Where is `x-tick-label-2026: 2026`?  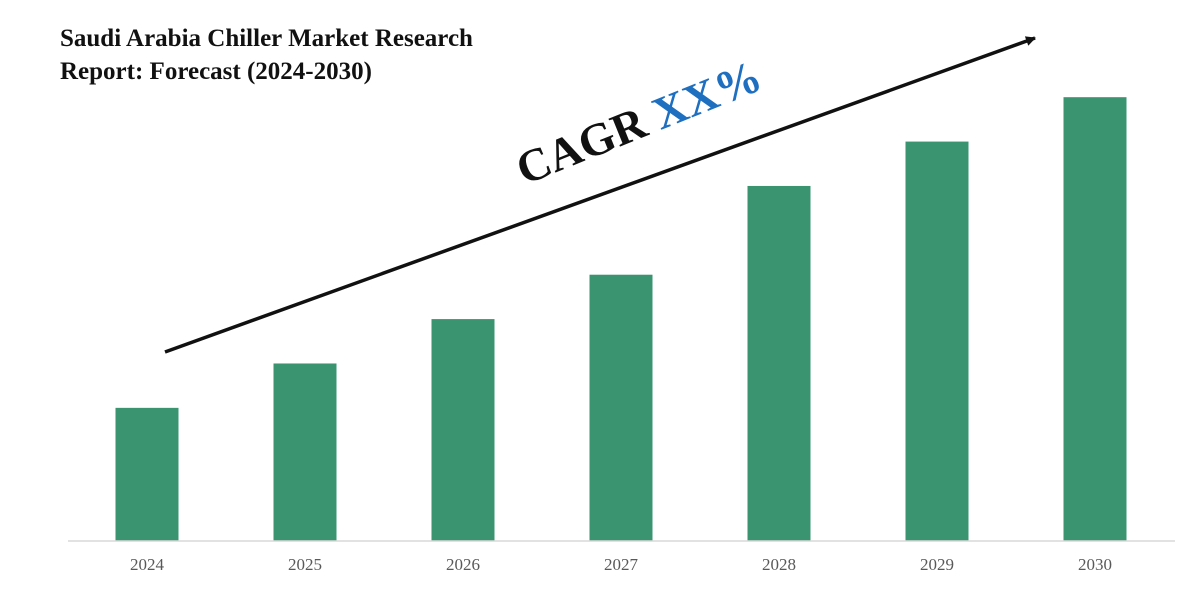 x-tick-label-2026: 2026 is located at coordinates (463, 564).